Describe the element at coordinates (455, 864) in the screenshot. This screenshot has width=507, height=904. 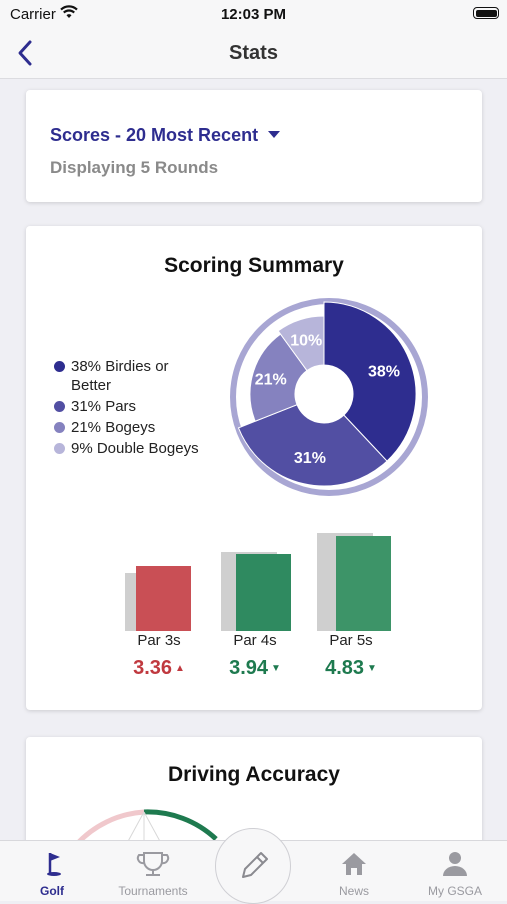
I see `person-icon` at that location.